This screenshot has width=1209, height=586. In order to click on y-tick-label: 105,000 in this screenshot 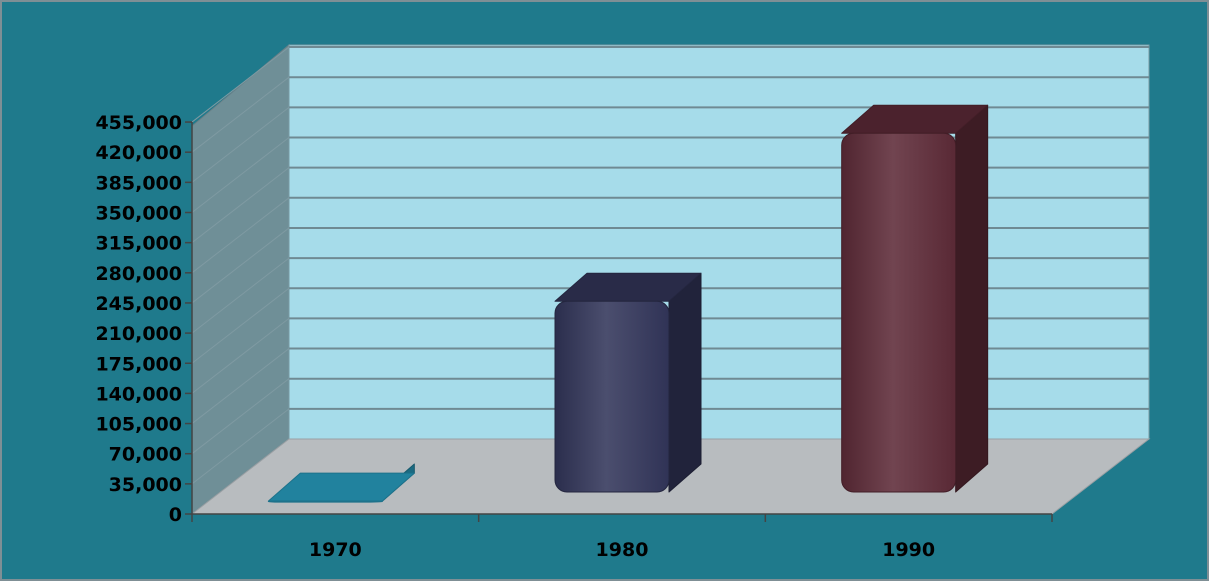, I will do `click(138, 425)`.